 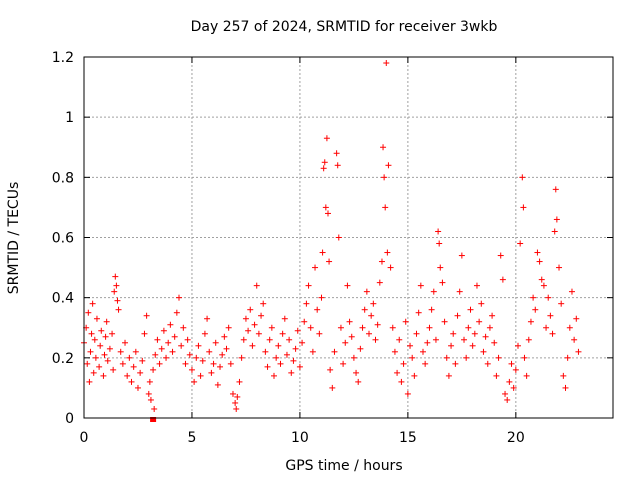 I want to click on y-tick-label: 1.2, so click(x=63, y=58).